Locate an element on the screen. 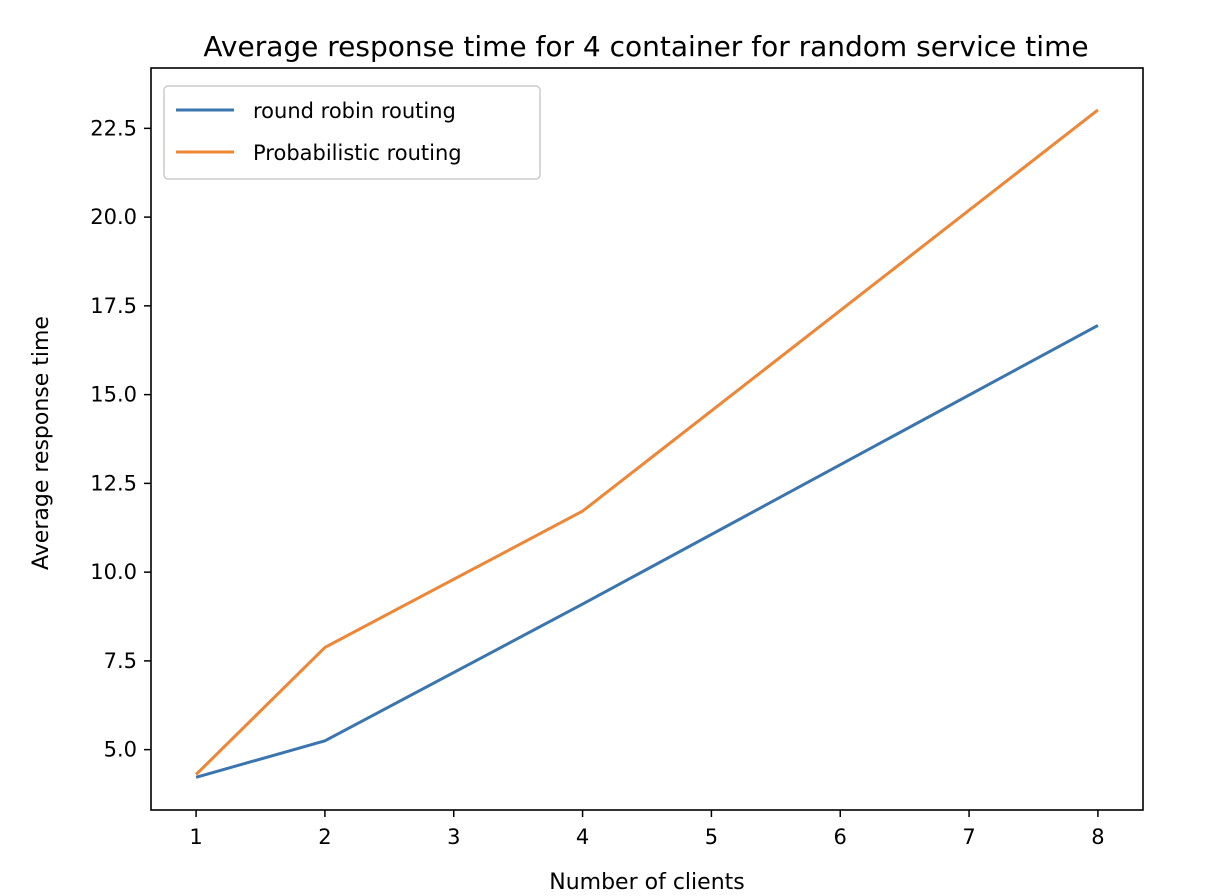  legend-label-round-robin: round robin routing is located at coordinates (354, 111).